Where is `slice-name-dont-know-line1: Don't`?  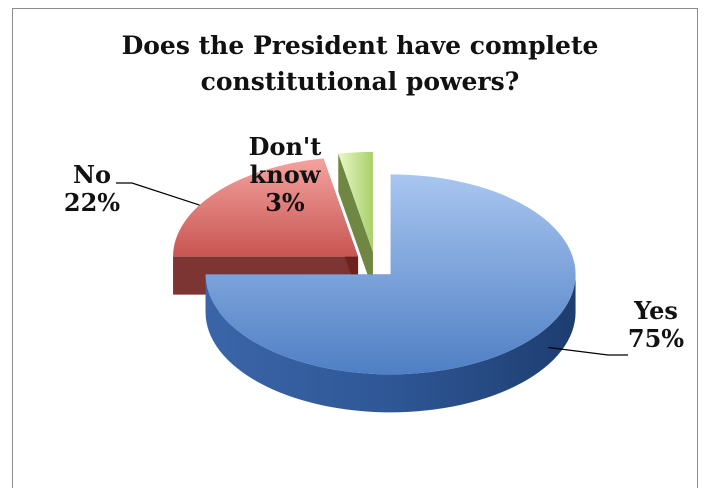 slice-name-dont-know-line1: Don't is located at coordinates (285, 146).